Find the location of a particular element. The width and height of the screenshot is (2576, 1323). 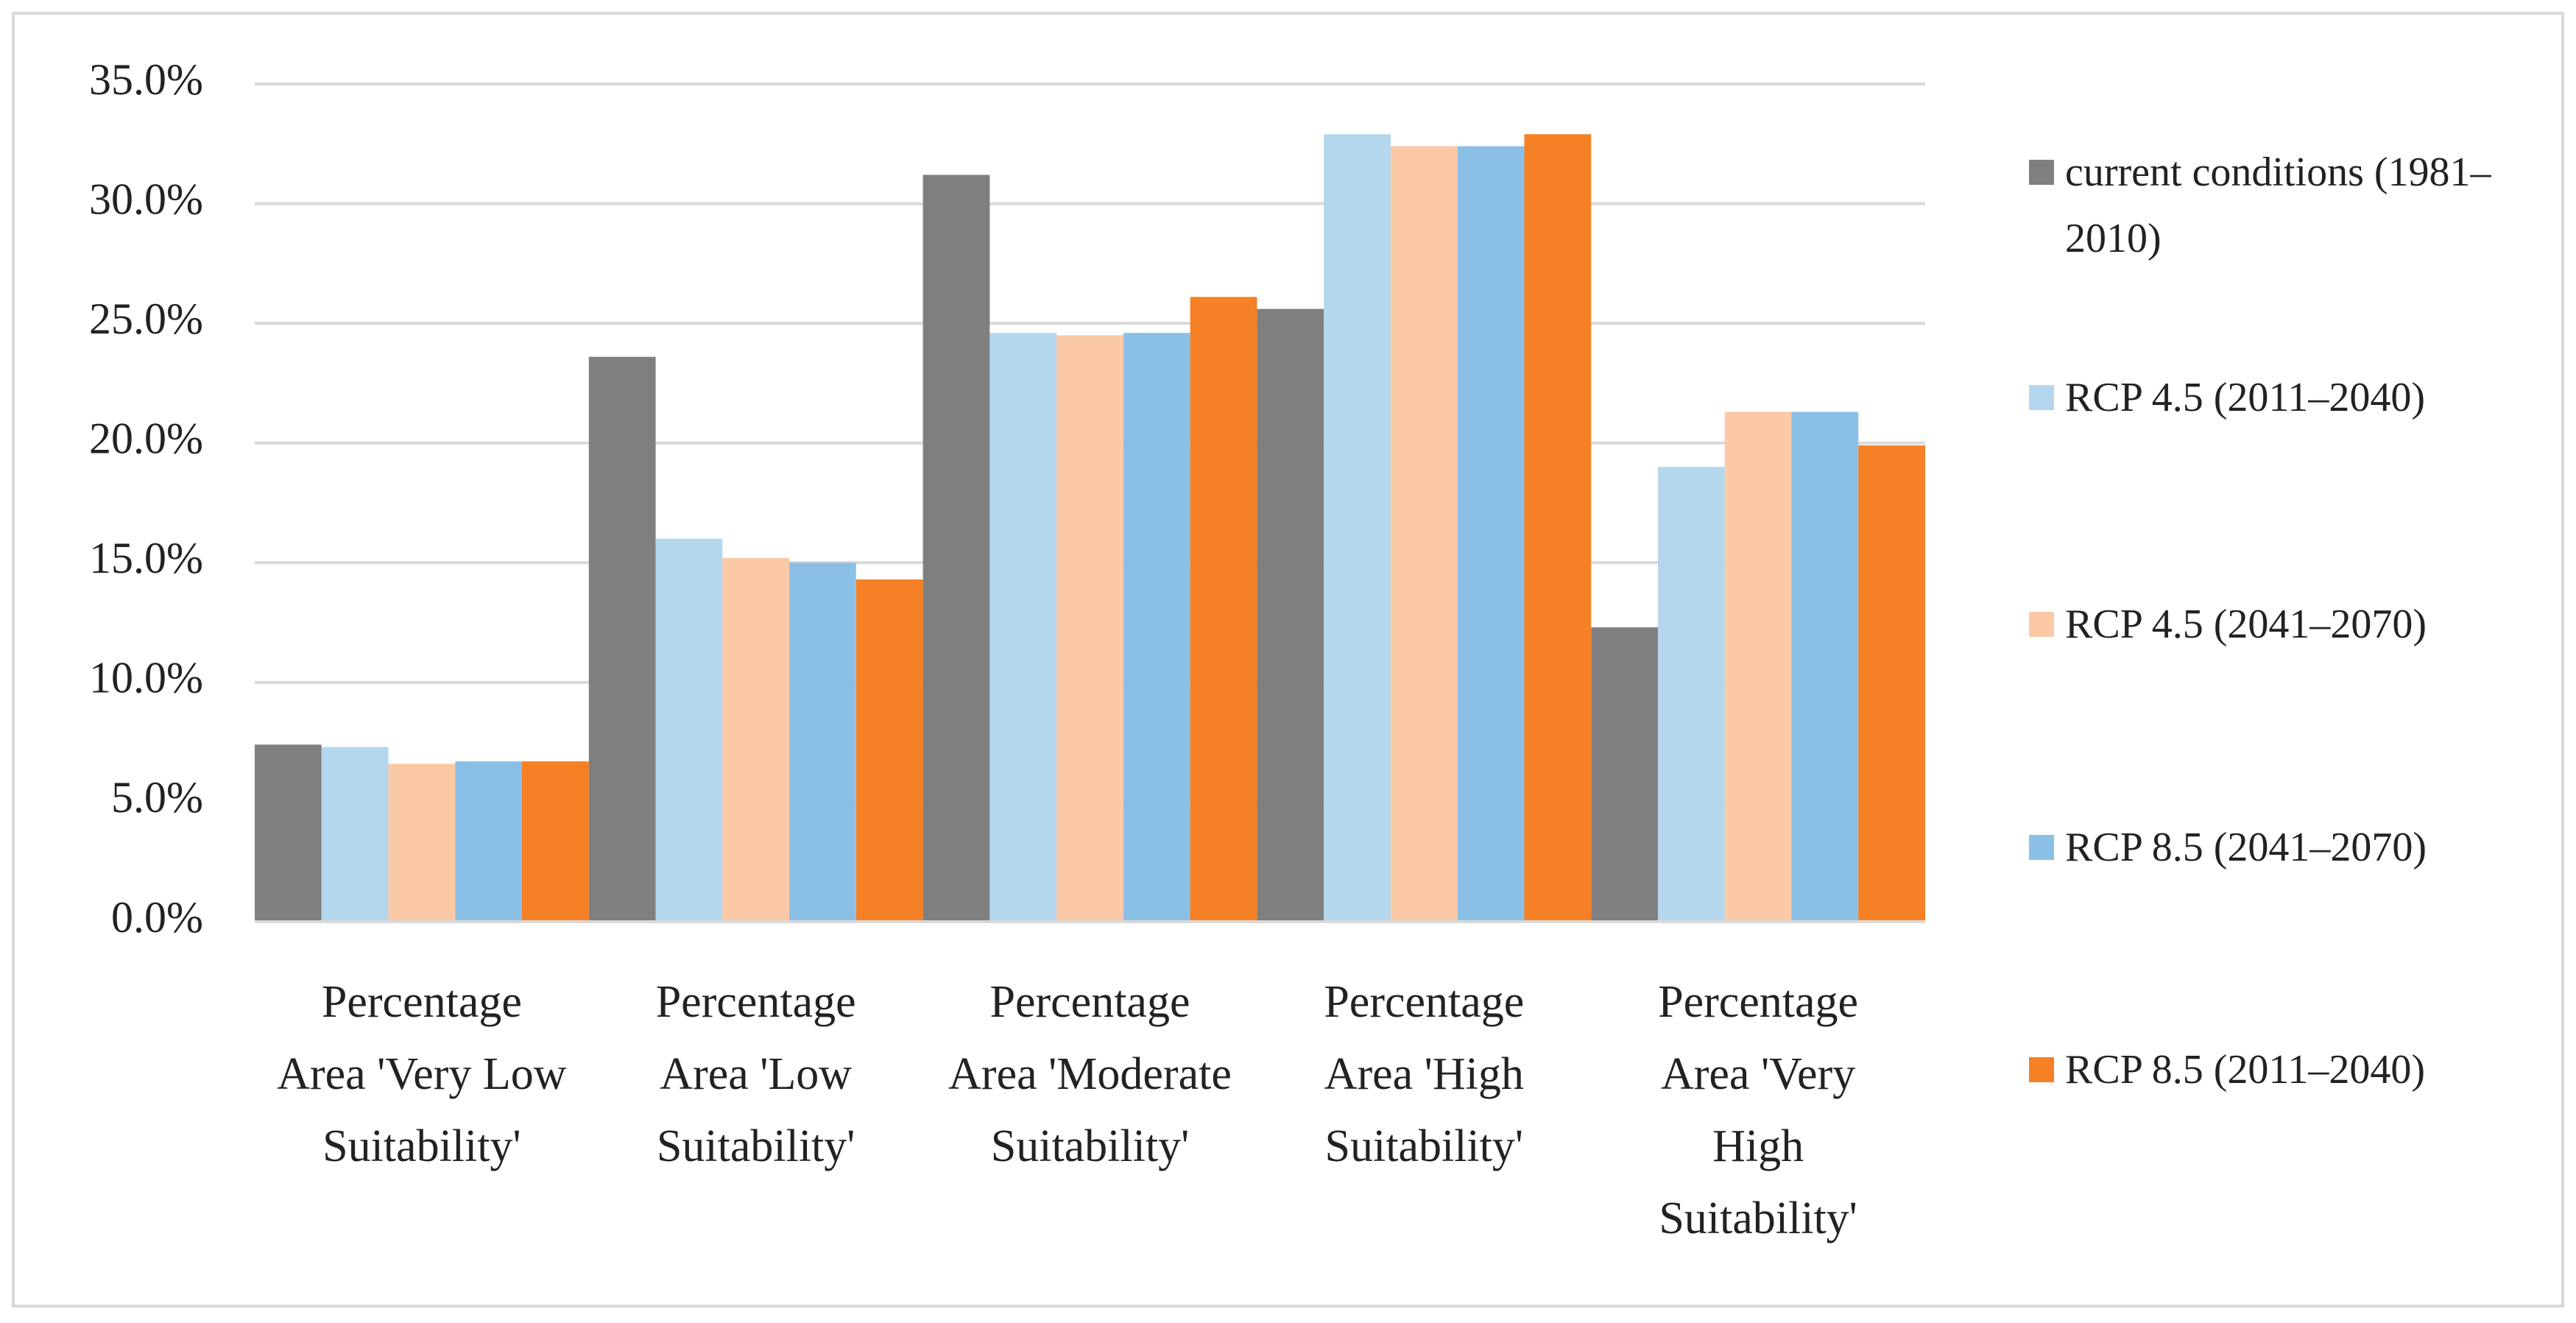

x-tick-label: Percentage Area 'Low Suitability' is located at coordinates (755, 1074).